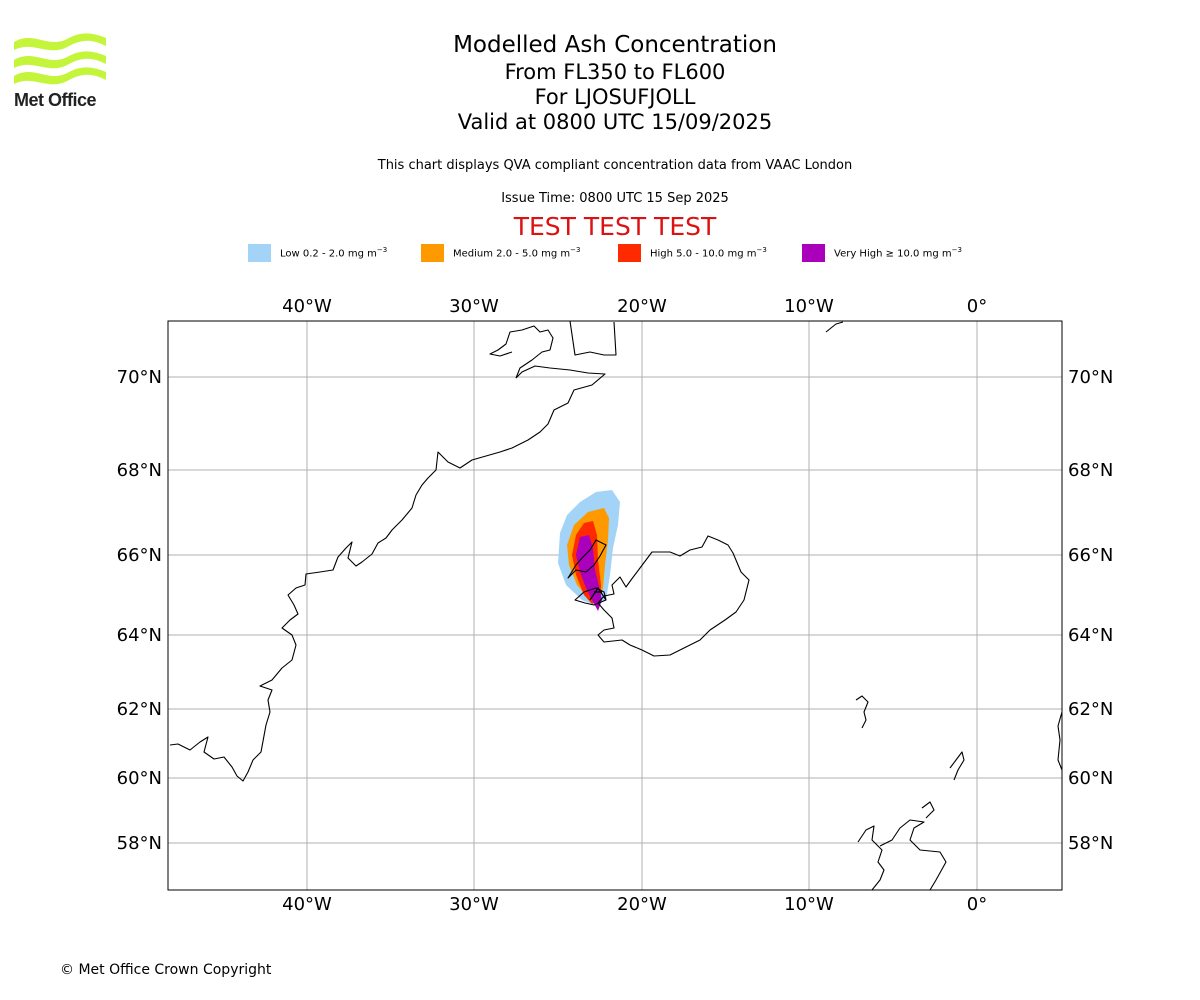 The width and height of the screenshot is (1200, 1000). Describe the element at coordinates (615, 122) in the screenshot. I see `valid-time: Valid at 0800 UTC 15/09/2025` at that location.